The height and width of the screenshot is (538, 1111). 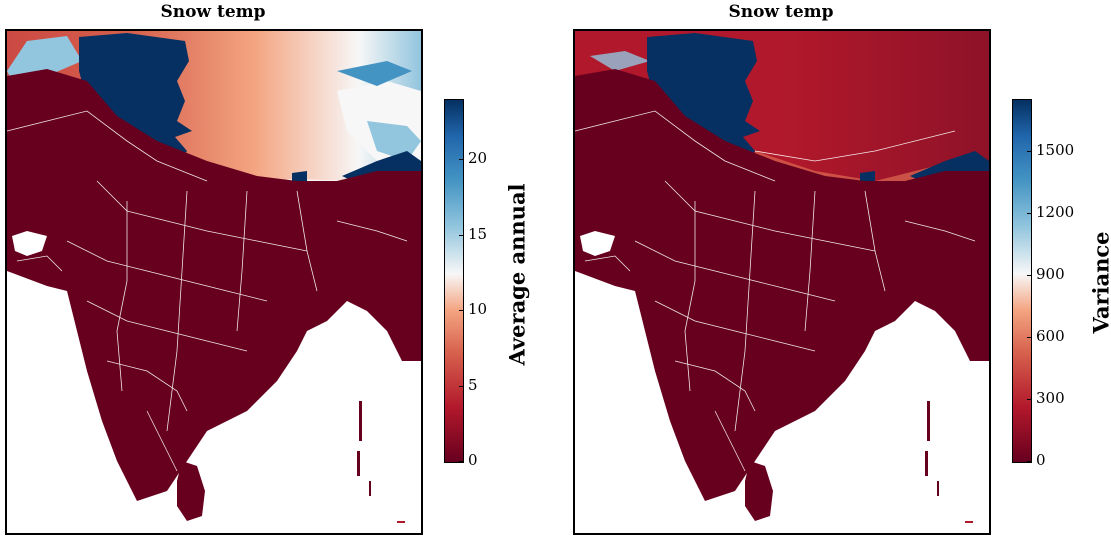 I want to click on colorbar-tick-label: 5, so click(x=473, y=384).